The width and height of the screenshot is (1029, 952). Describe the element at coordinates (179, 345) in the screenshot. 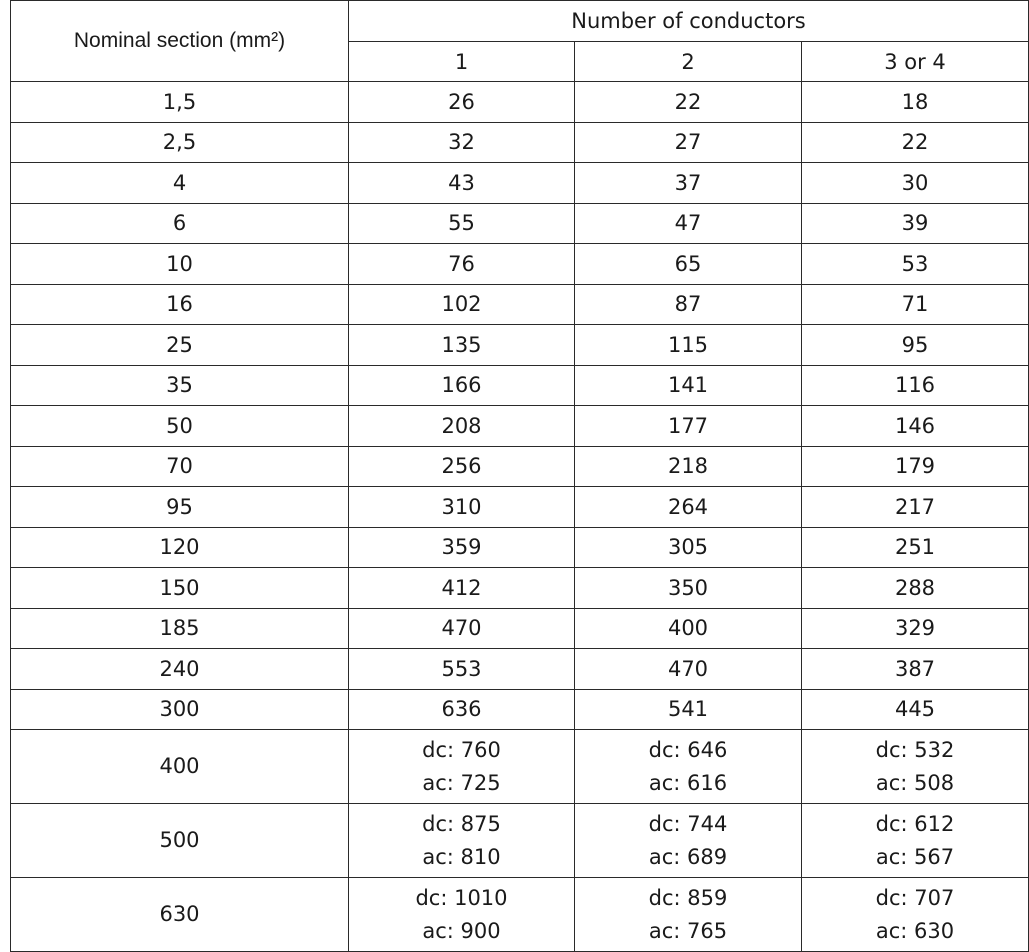

I see `section-cell: 25` at that location.